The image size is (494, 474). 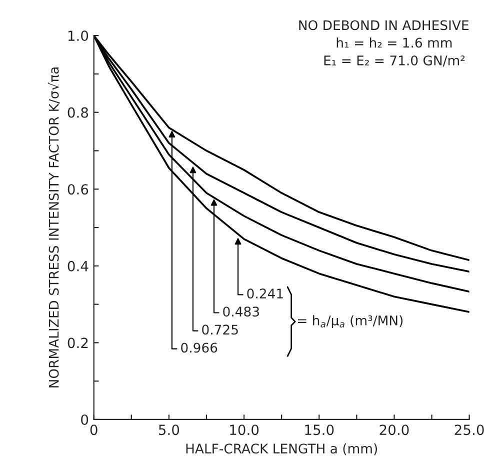 What do you see at coordinates (469, 430) in the screenshot?
I see `x-tick-label: 25.0` at bounding box center [469, 430].